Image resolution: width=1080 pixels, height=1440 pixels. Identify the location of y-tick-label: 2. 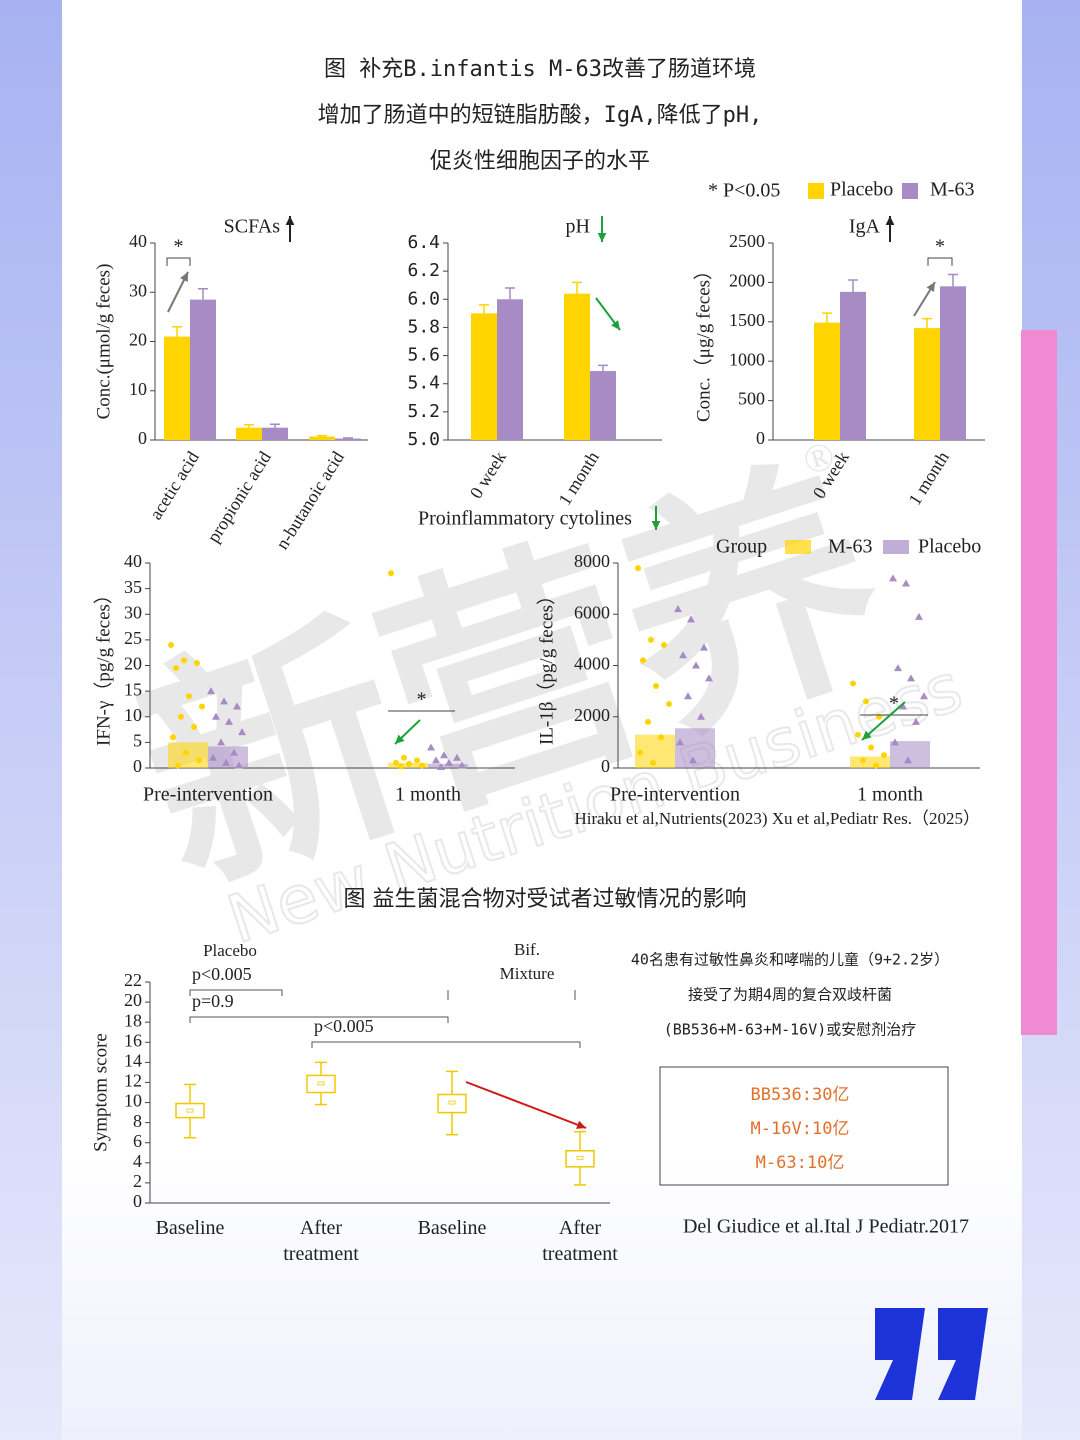
(137, 1181).